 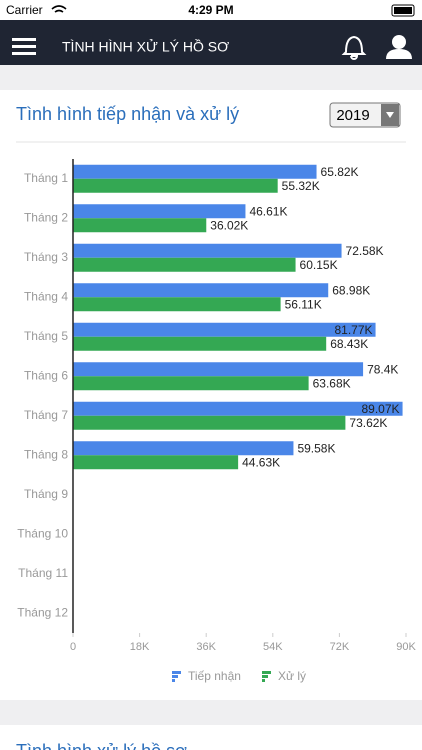 I want to click on card-title: Tình hình tiếp nhận và xử lý, so click(x=127, y=114).